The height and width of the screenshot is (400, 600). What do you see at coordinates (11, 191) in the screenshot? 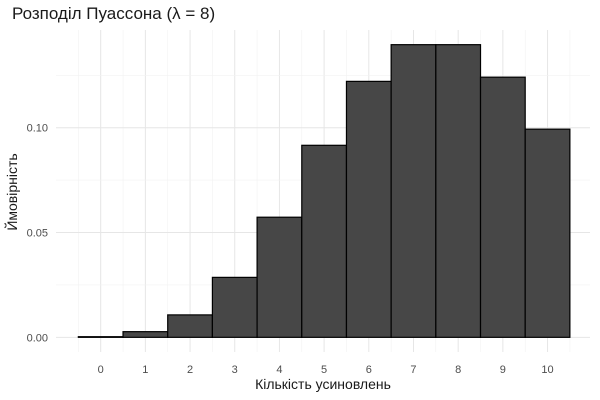
I see `y-axis-title: Ймовірність` at bounding box center [11, 191].